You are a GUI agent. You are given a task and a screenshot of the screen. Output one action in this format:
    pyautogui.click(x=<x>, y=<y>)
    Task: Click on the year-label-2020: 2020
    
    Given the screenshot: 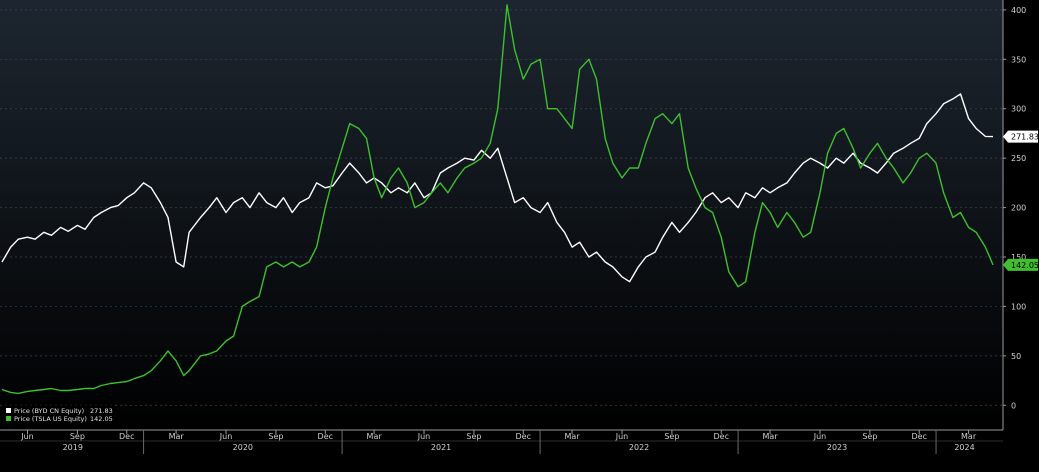 What is the action you would take?
    pyautogui.click(x=243, y=447)
    